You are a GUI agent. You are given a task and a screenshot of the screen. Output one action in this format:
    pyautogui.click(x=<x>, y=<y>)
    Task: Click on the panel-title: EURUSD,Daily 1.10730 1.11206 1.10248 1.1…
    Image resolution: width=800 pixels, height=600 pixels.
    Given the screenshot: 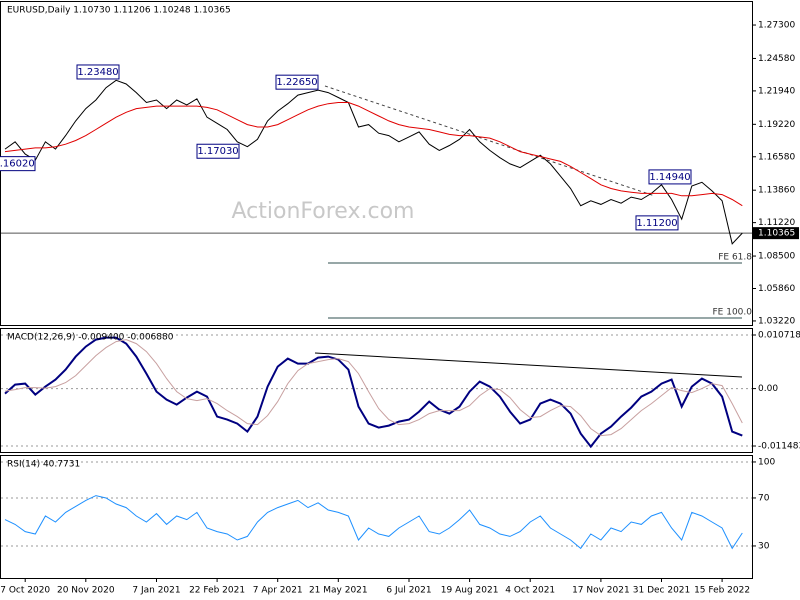 What is the action you would take?
    pyautogui.click(x=119, y=11)
    